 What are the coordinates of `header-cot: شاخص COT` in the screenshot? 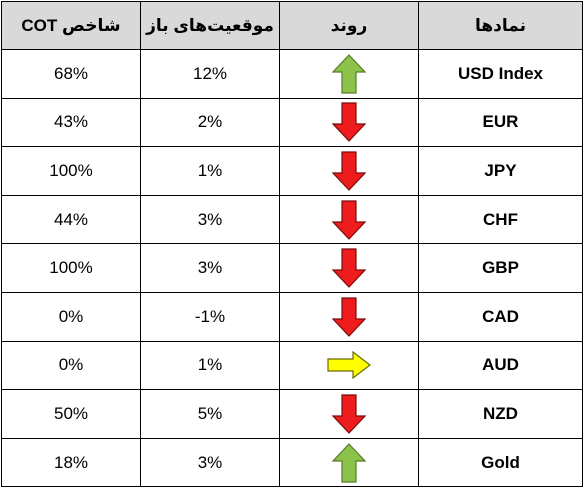 It's located at (71, 25).